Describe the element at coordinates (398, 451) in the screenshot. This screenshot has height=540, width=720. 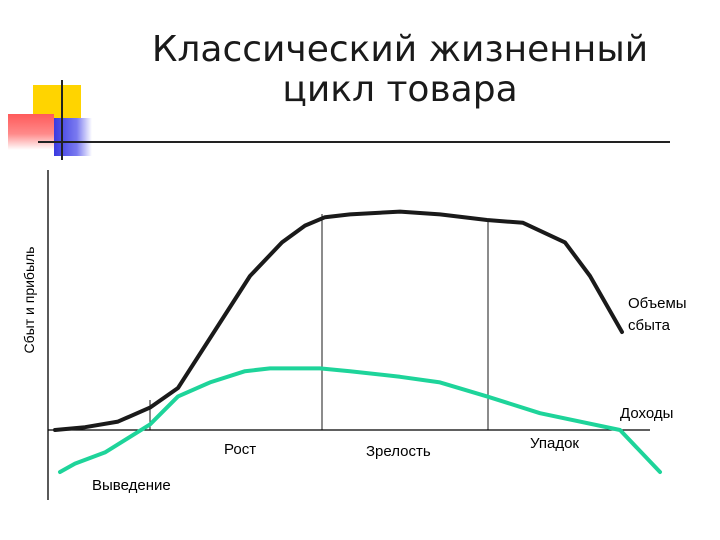
I see `stage-label-maturity: Зрелость` at that location.